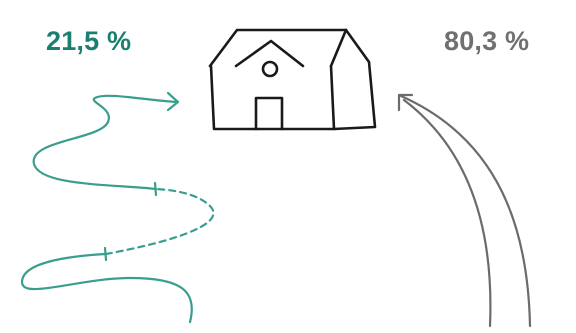 The height and width of the screenshot is (333, 576). What do you see at coordinates (159, 221) in the screenshot?
I see `teal-path-dashed` at bounding box center [159, 221].